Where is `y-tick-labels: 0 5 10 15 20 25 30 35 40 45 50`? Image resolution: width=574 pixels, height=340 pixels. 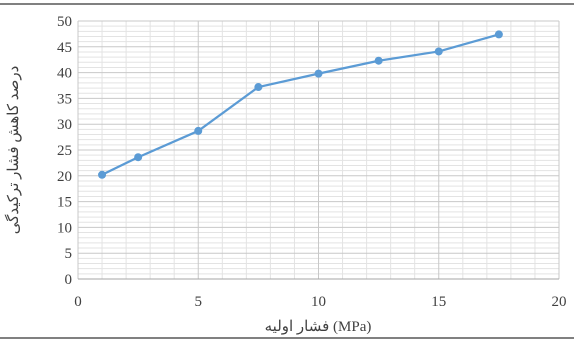 y-tick-labels: 0 5 10 15 20 25 30 35 40 45 50 is located at coordinates (64, 151).